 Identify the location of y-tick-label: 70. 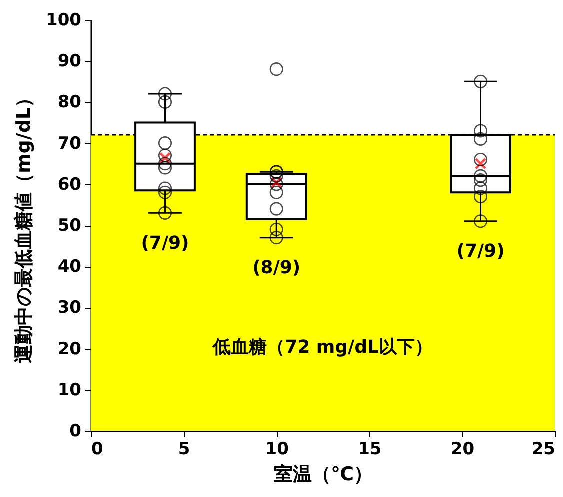
(70, 144).